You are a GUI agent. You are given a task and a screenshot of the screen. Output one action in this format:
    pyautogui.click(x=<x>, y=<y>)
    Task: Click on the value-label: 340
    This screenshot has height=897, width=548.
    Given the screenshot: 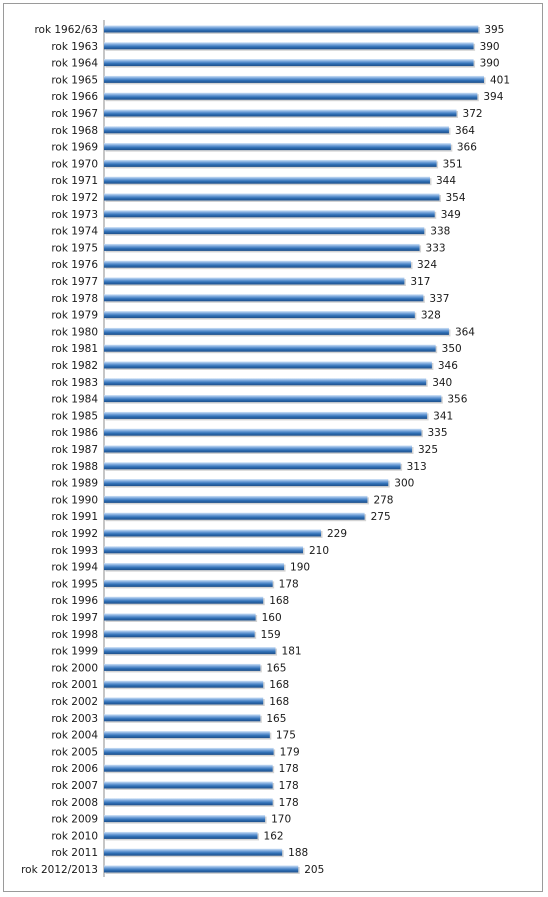 What is the action you would take?
    pyautogui.click(x=442, y=383)
    